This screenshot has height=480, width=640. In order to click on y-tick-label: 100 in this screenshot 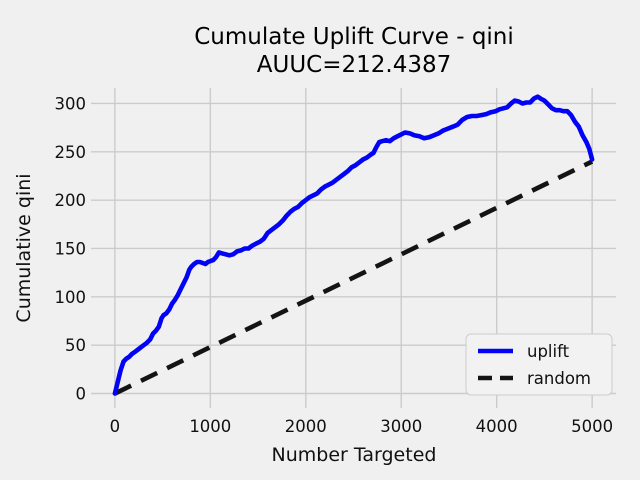, I will do `click(71, 297)`.